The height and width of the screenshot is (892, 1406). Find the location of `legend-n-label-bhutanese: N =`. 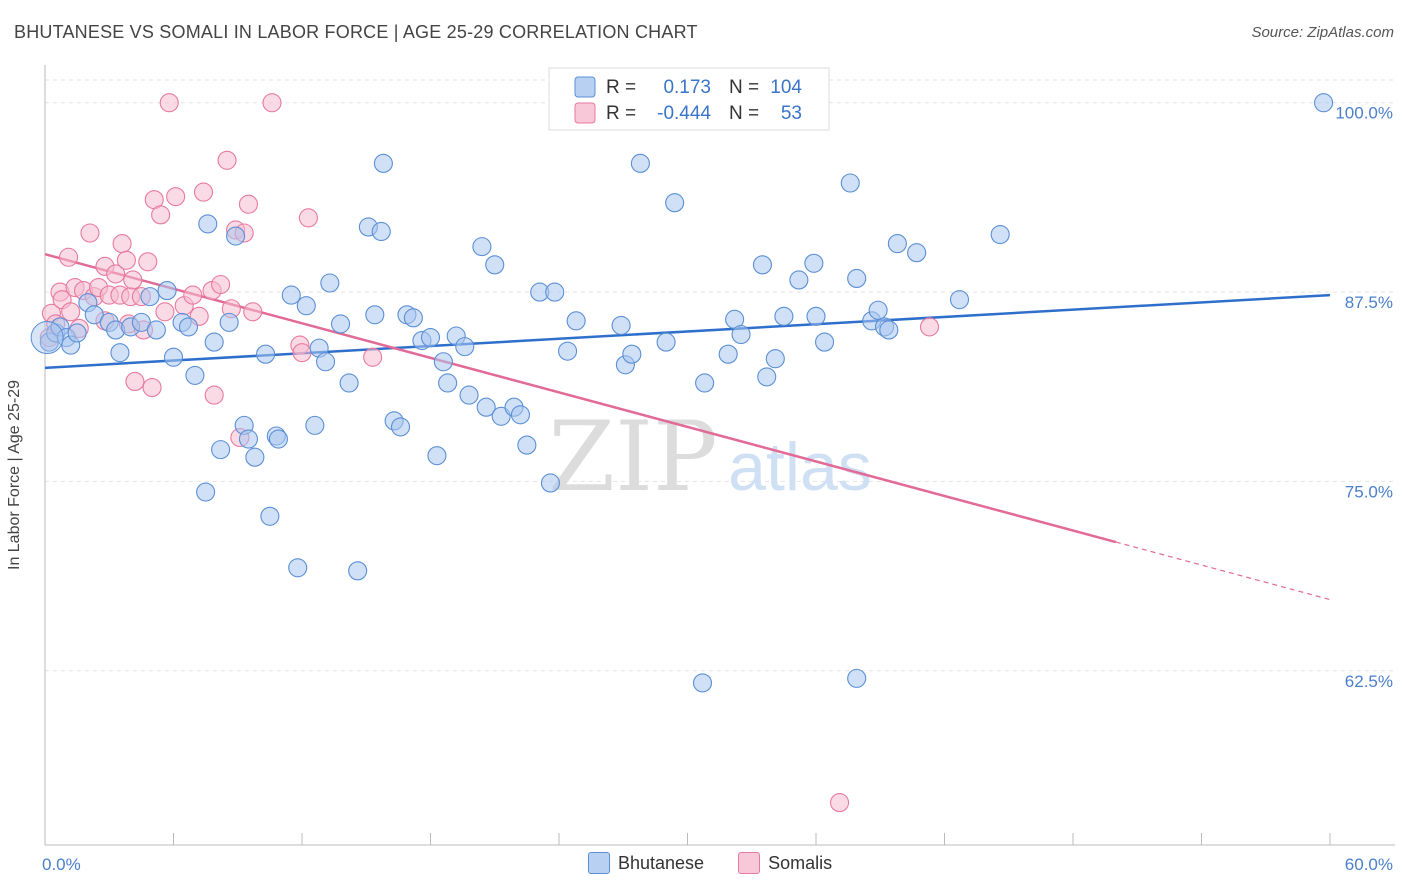

legend-n-label-bhutanese: N = is located at coordinates (744, 87).